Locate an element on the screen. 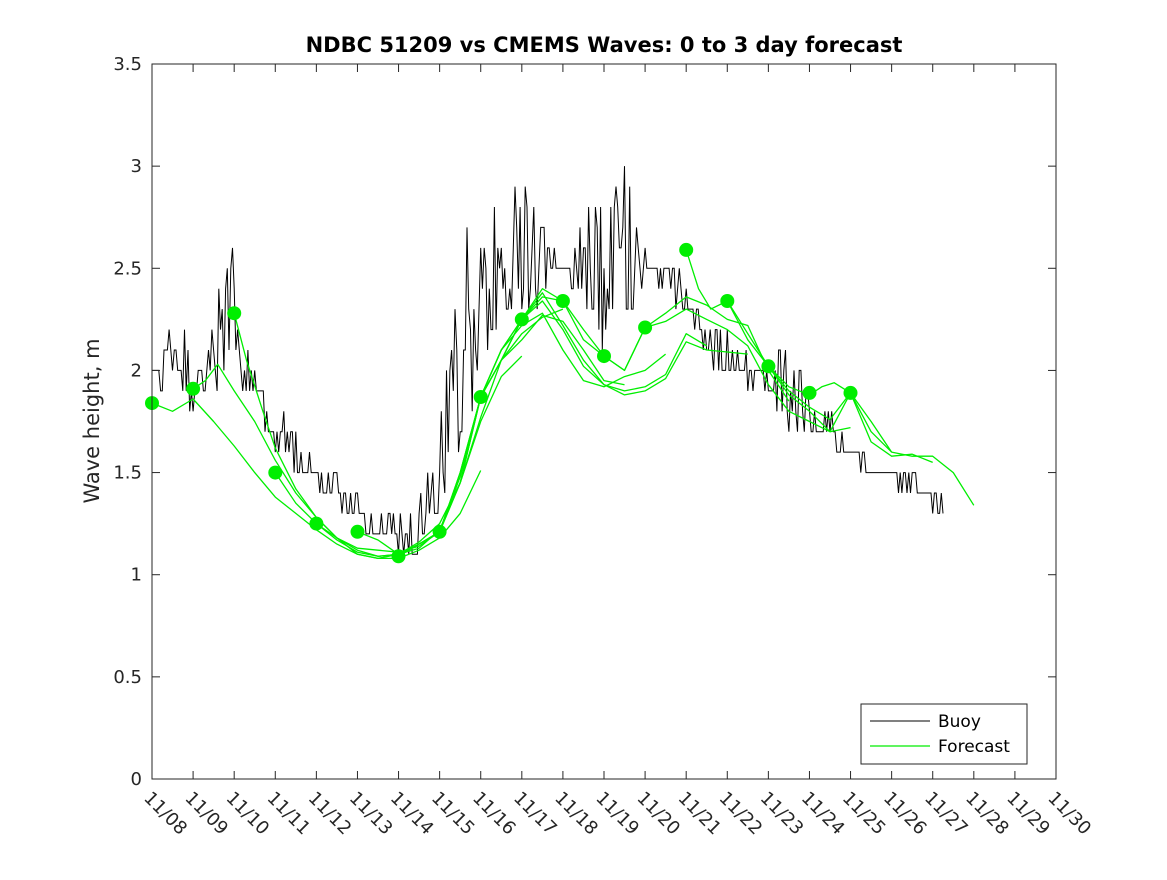  x-tick-label: 11/21 is located at coordinates (700, 814).